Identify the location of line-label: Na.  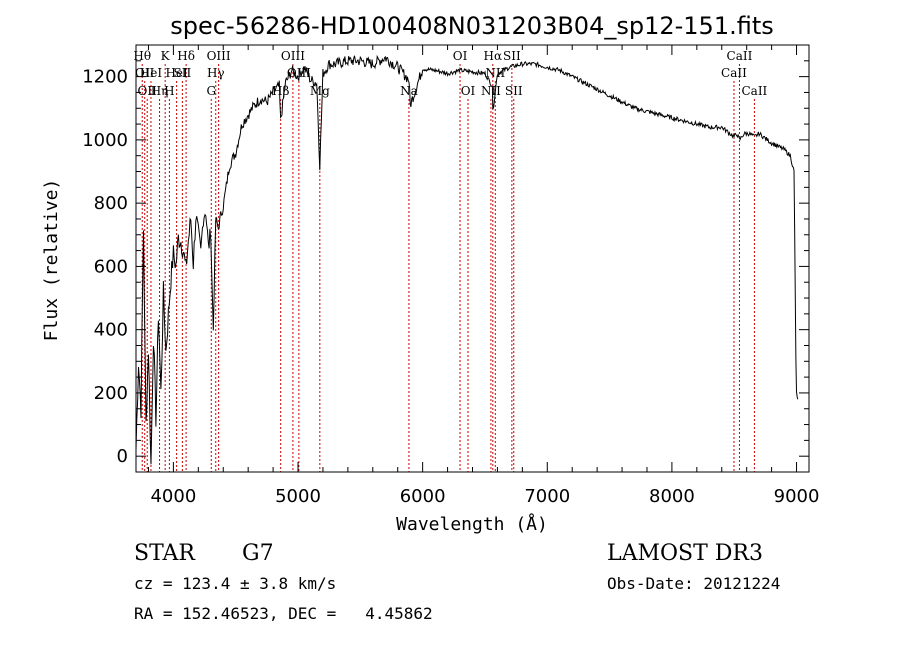
(409, 91).